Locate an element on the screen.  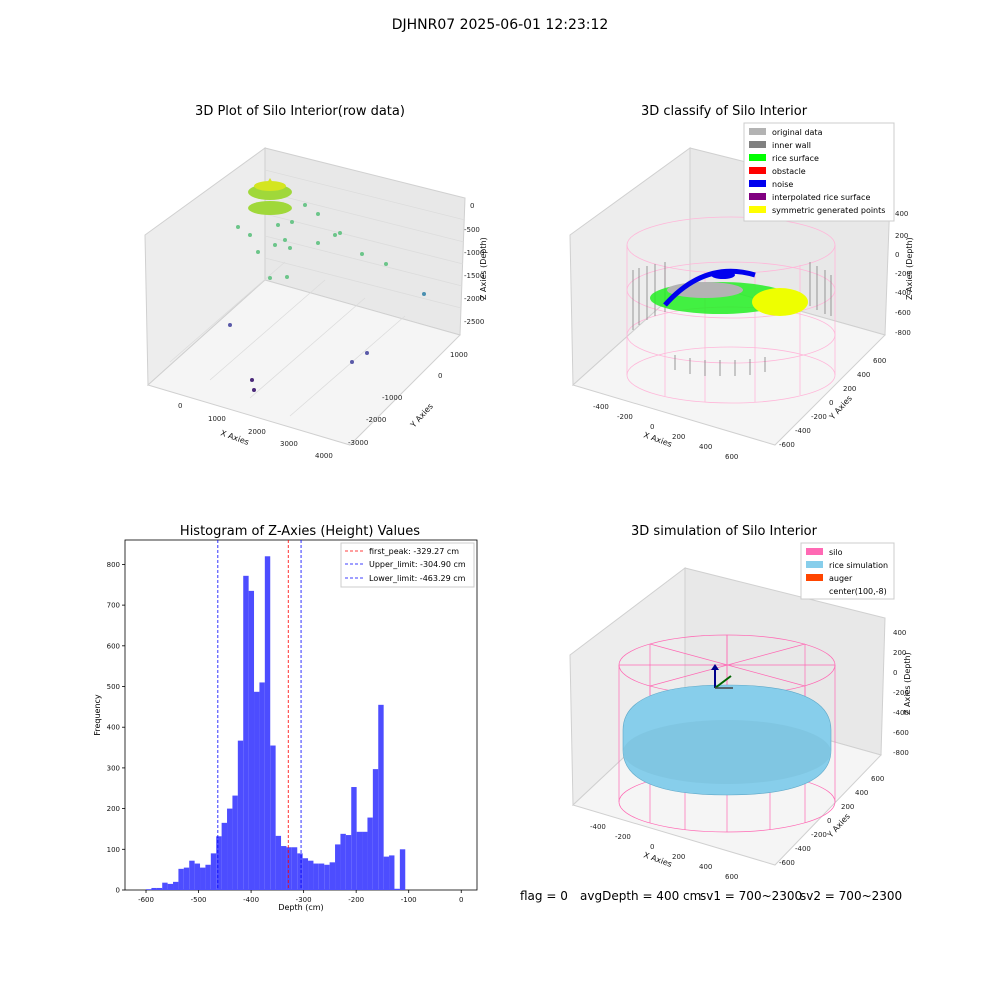
raw-x-tick: 0 is located at coordinates (180, 406).